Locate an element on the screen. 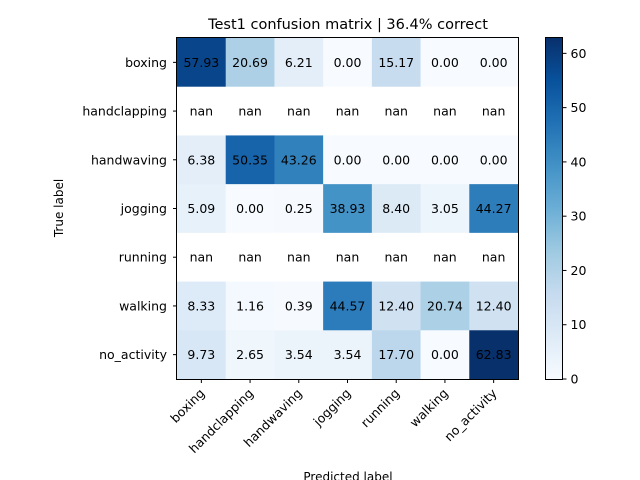 Image resolution: width=640 pixels, height=480 pixels. chart-title: Test1 confusion matrix | 36.4% correct is located at coordinates (347, 25).